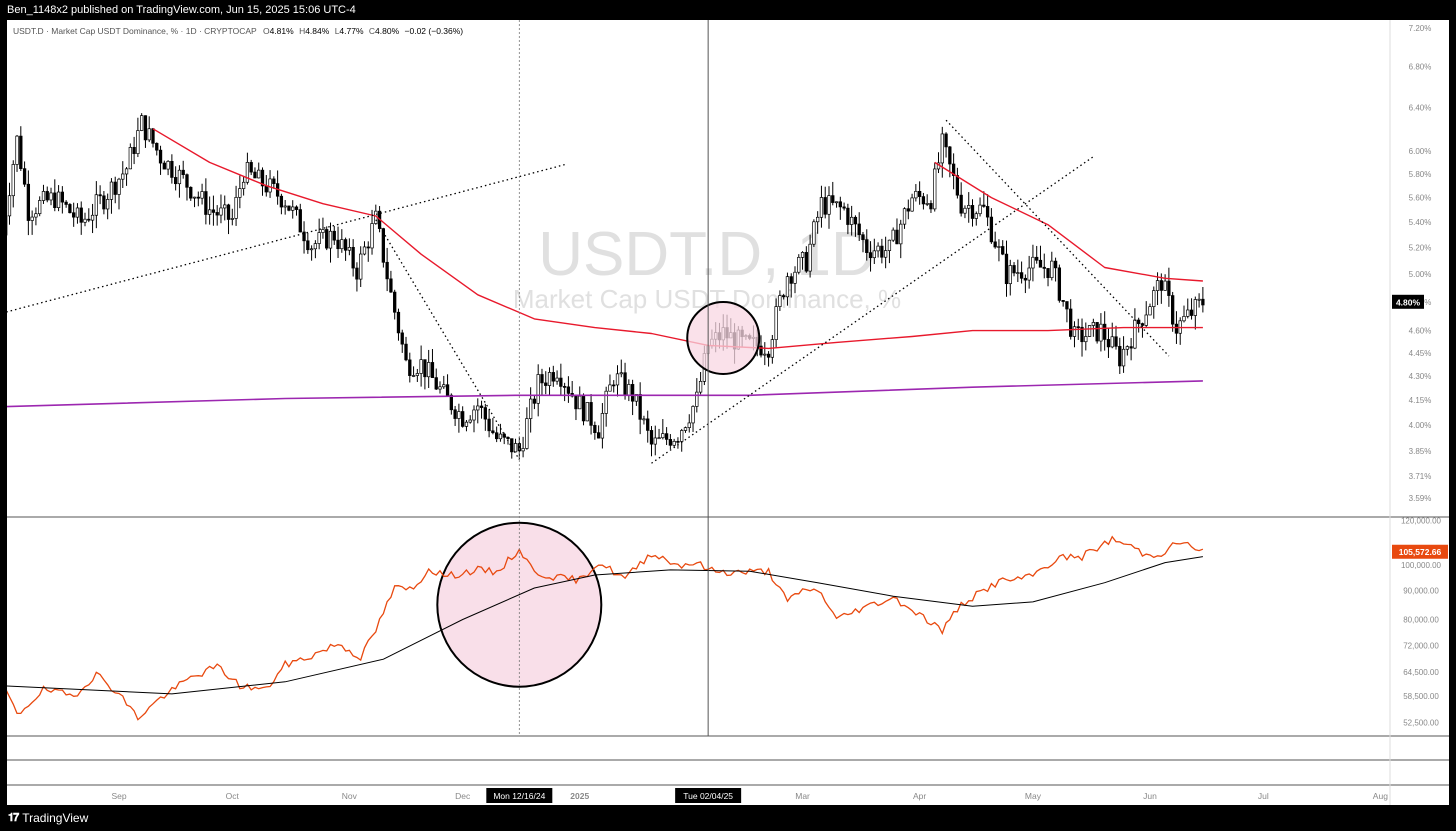  I want to click on btc-y-tick-label: 100,000.00, so click(1421, 565).